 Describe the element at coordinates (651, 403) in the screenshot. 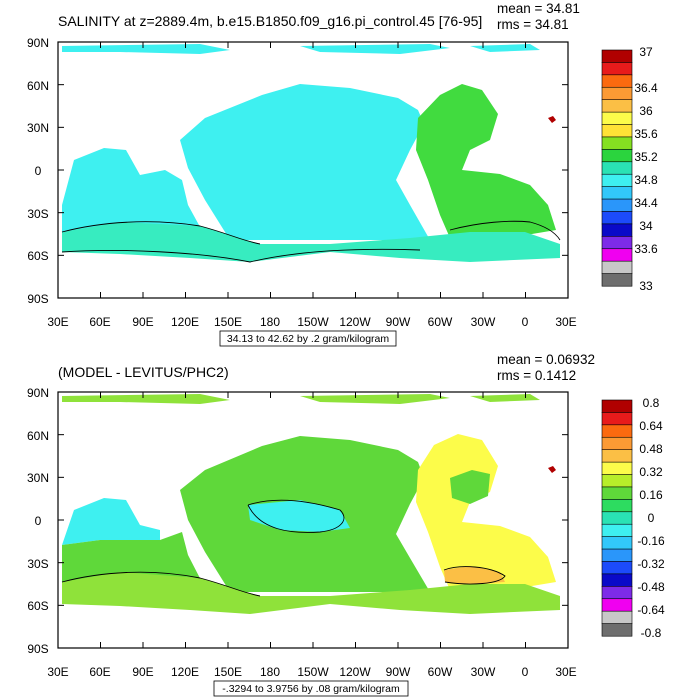

I see `colorbar-tick-label: 0.8` at that location.